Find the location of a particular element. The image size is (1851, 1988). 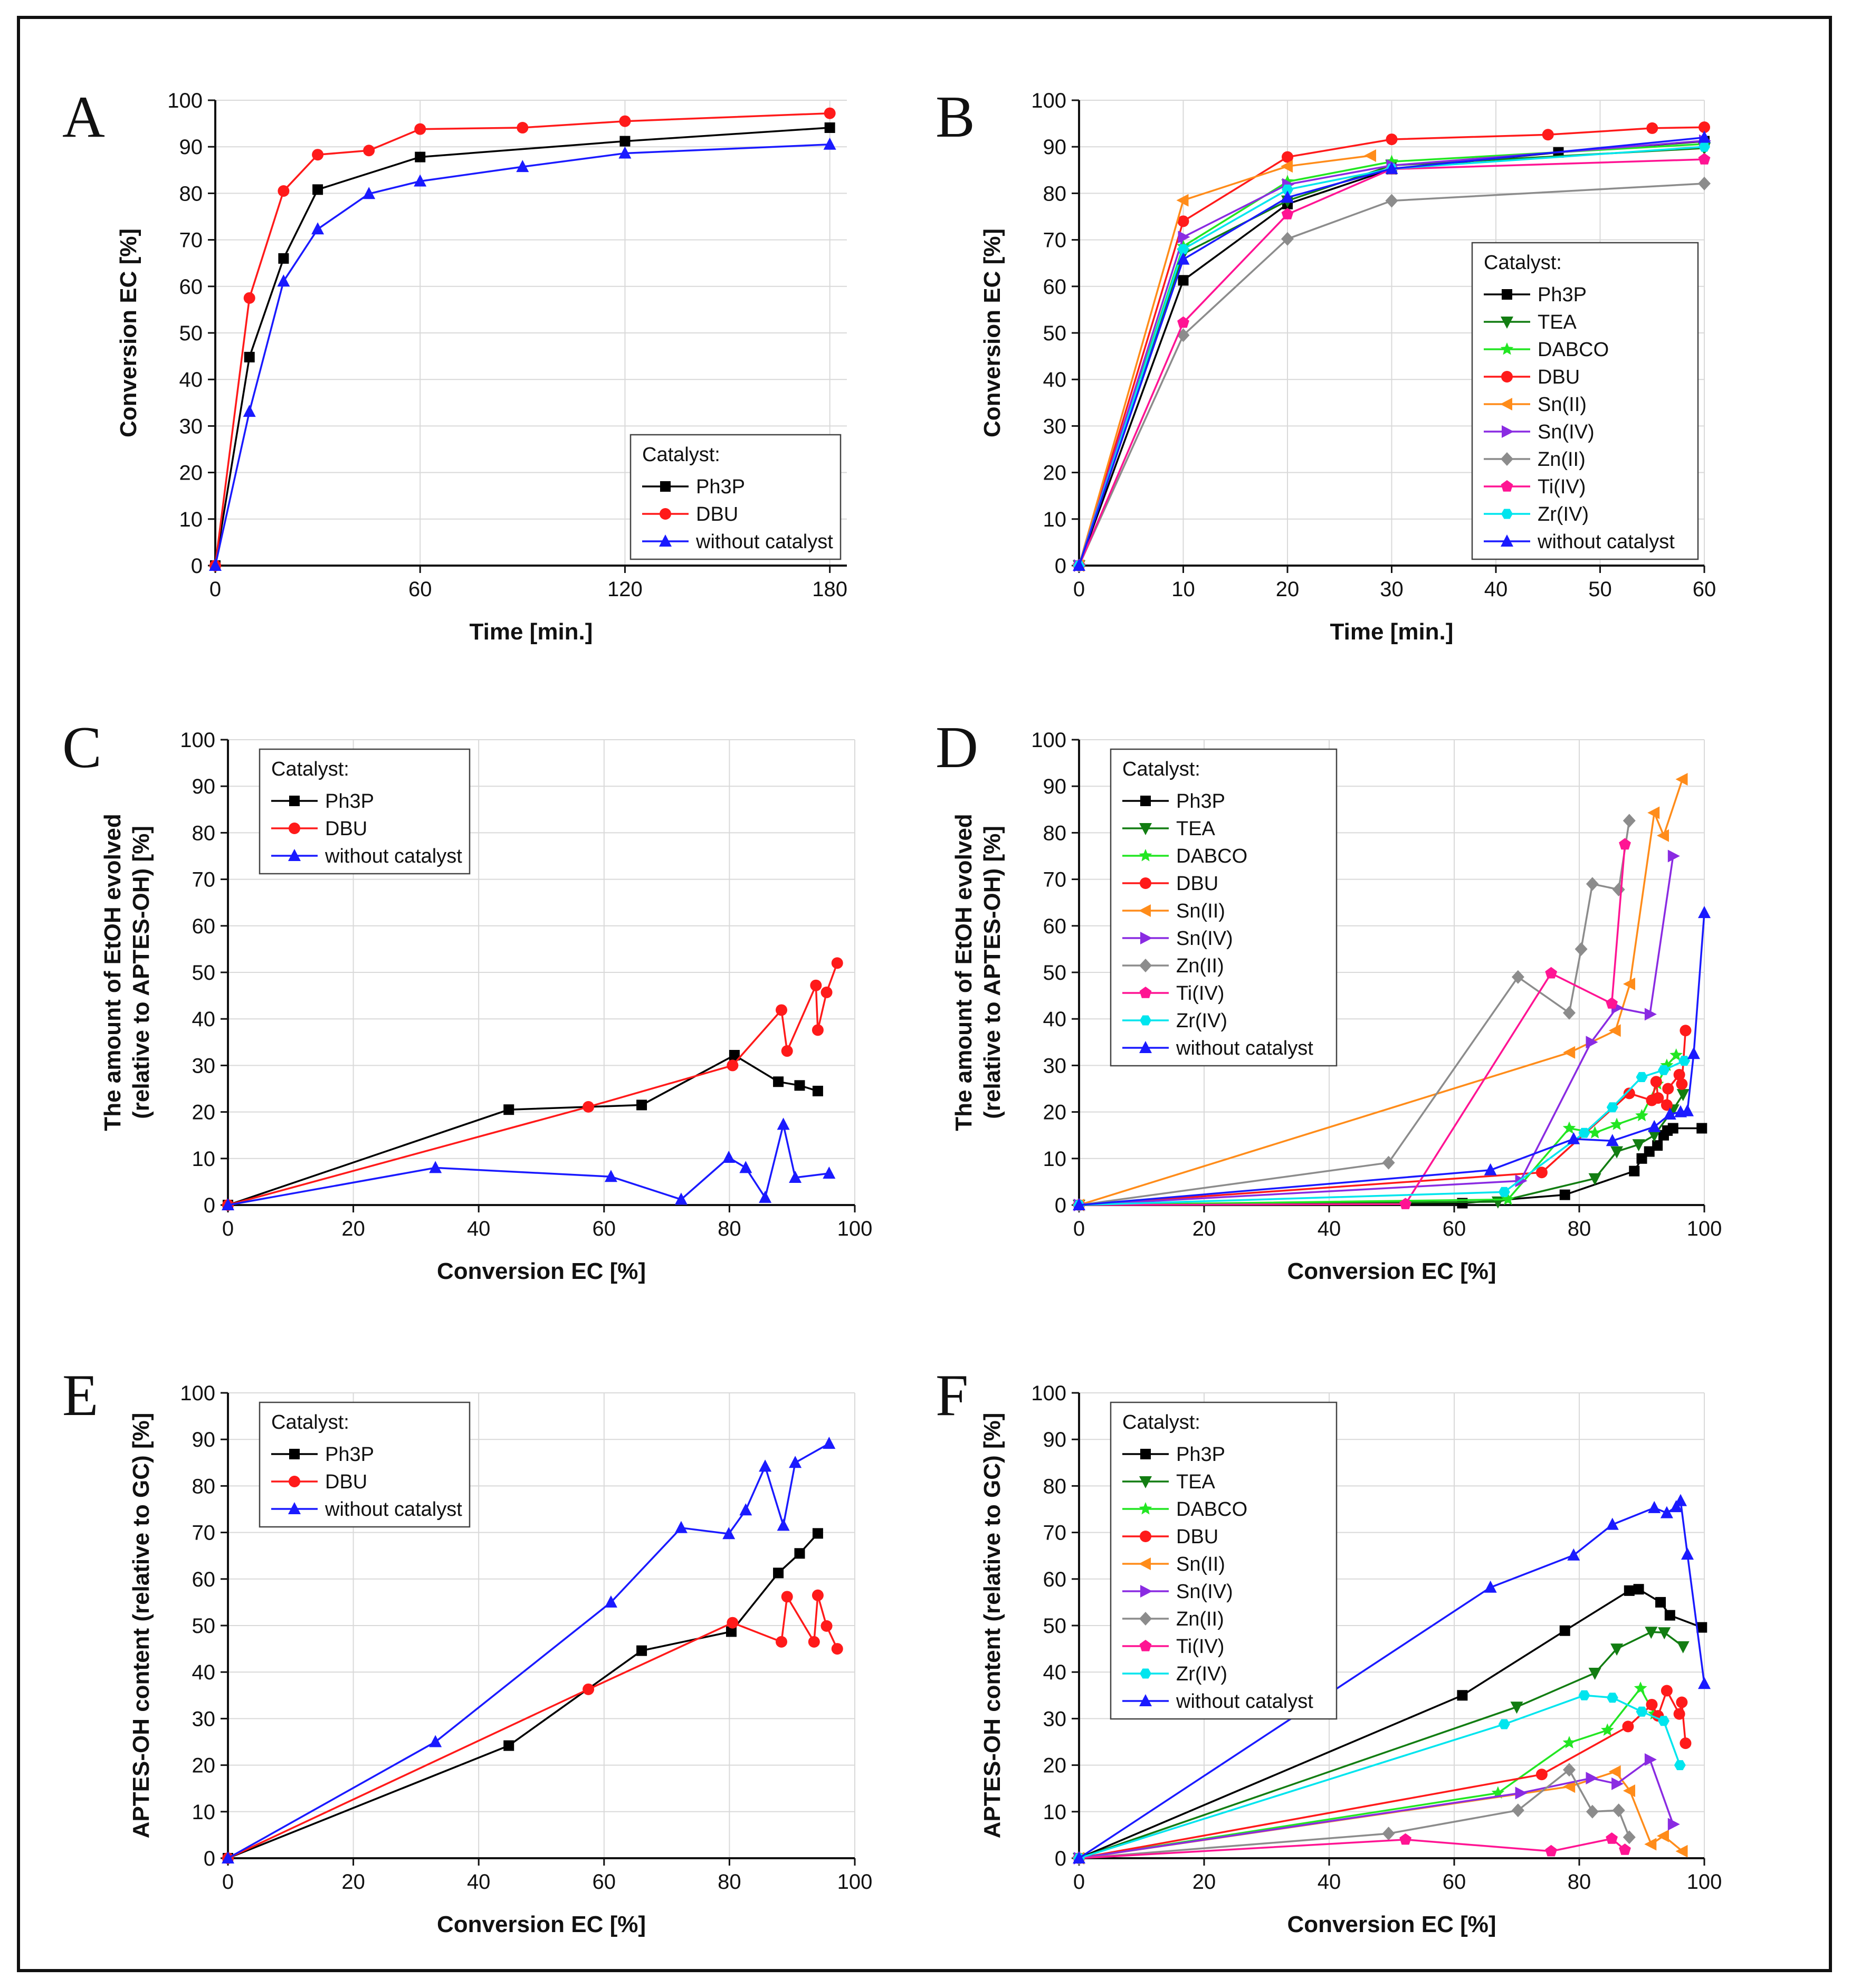

y-axis-title: APTES-OH content (relative to GC) [%] is located at coordinates (141, 1626).